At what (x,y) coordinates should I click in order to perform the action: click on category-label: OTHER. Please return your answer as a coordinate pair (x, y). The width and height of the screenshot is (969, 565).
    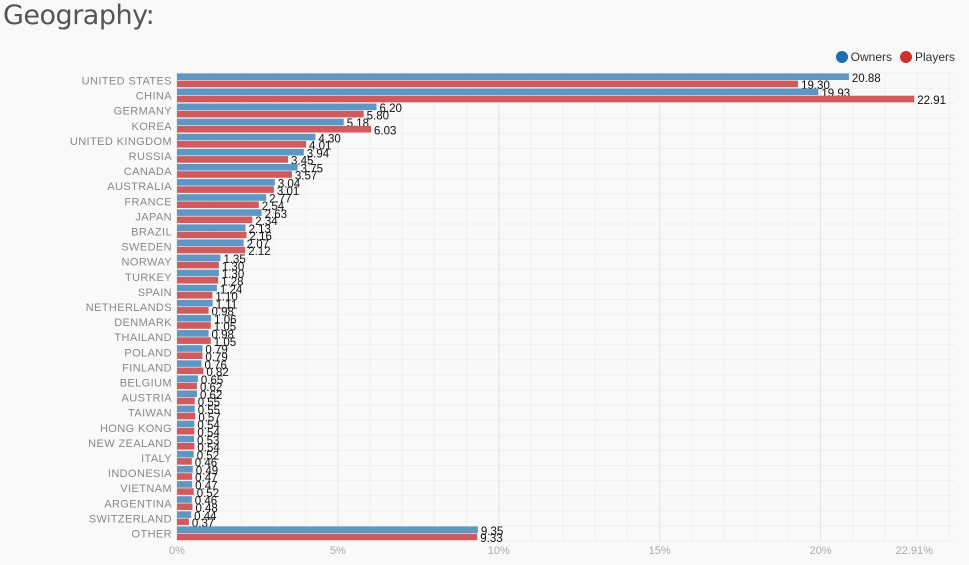
    Looking at the image, I should click on (152, 535).